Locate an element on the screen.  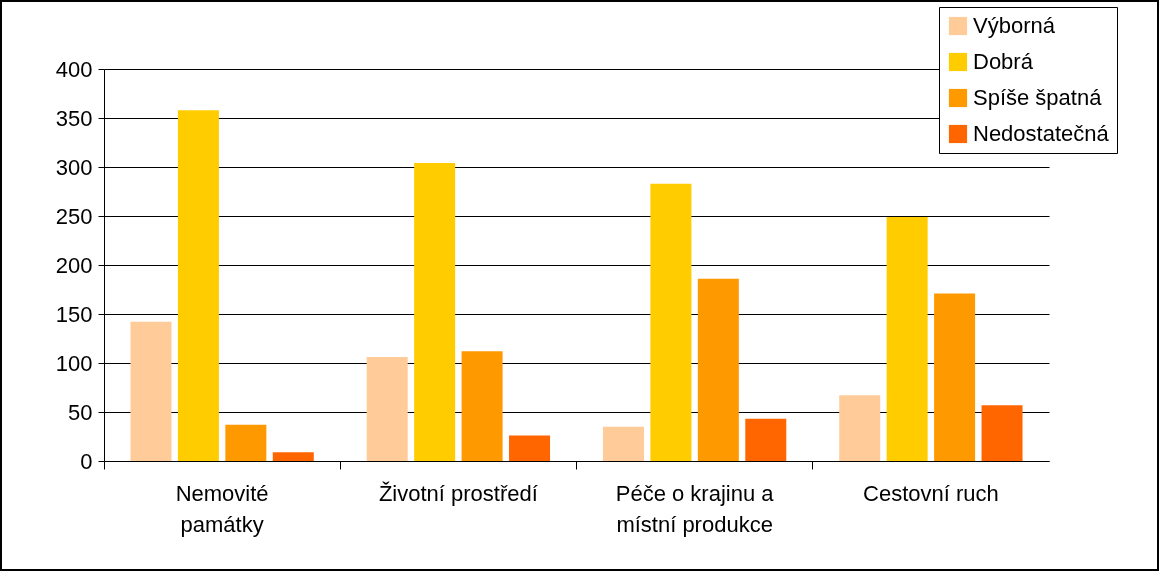
x-tick-label: Životní prostředí is located at coordinates (458, 493).